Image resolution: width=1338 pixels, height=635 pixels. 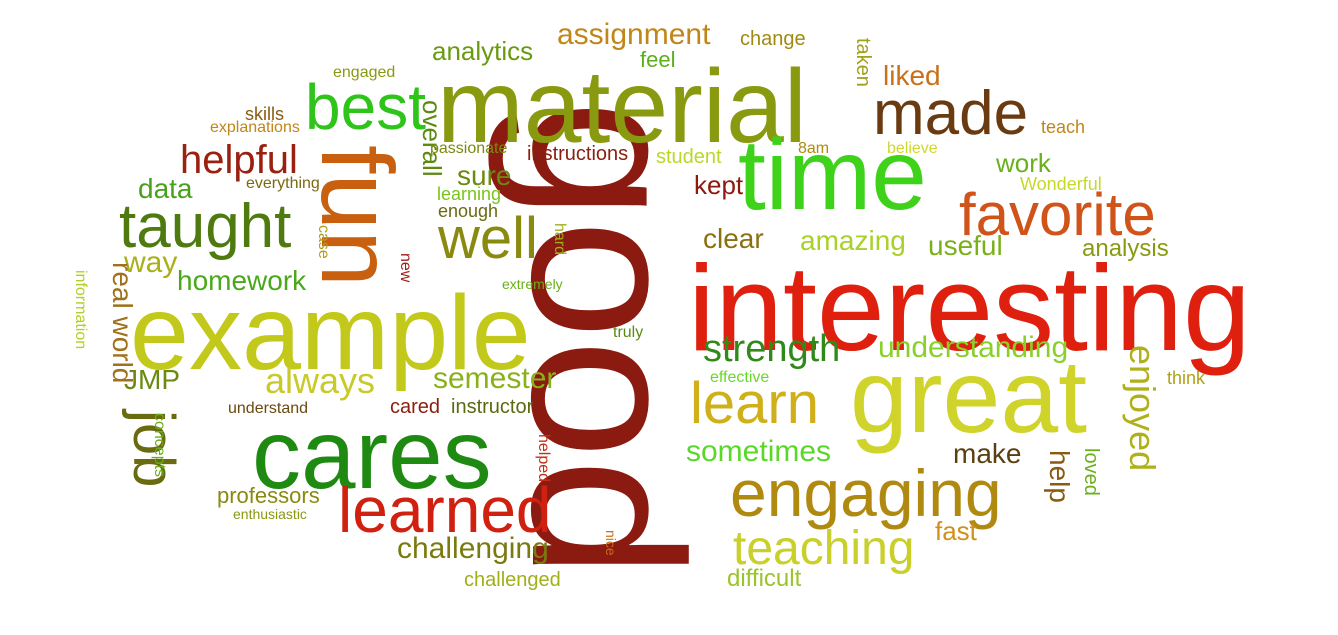 I want to click on word-work: work, so click(x=1023, y=163).